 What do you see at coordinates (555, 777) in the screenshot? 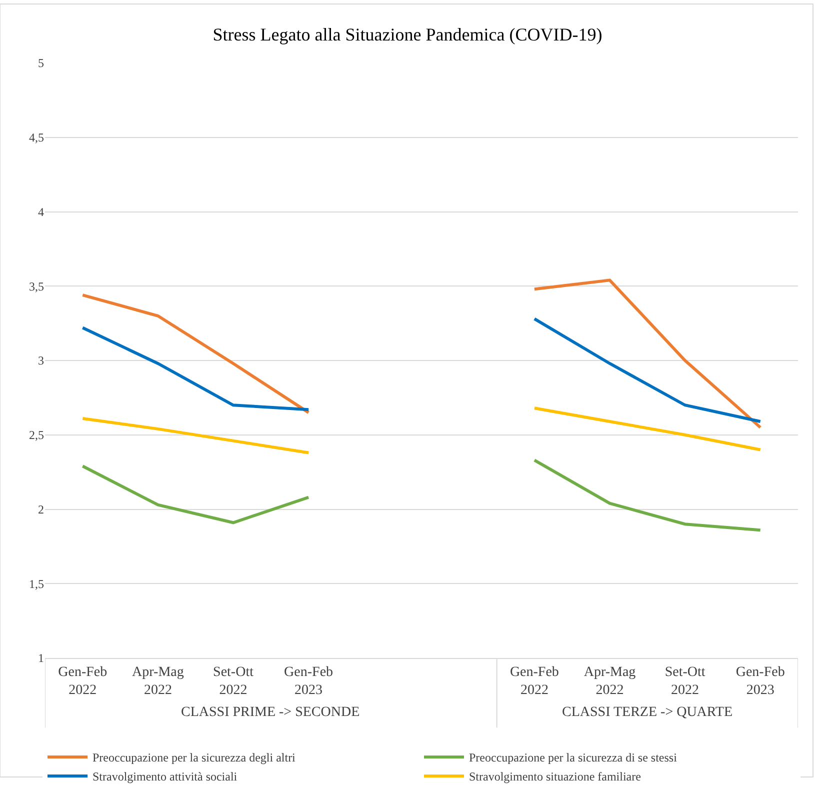
I see `legend-label: Stravolgimento situazione familiare` at bounding box center [555, 777].